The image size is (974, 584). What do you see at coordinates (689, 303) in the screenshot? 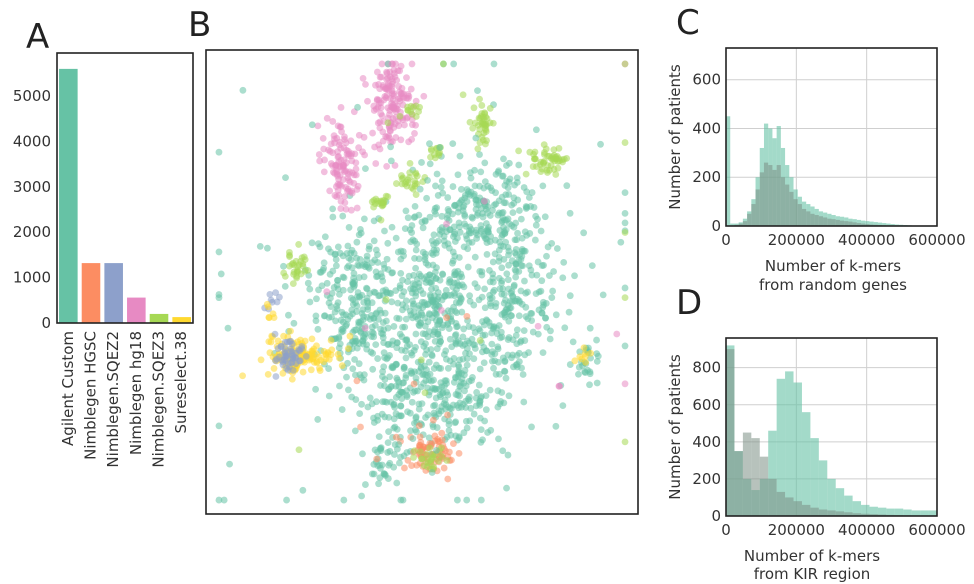
I see `panel-d-letter: D` at bounding box center [689, 303].